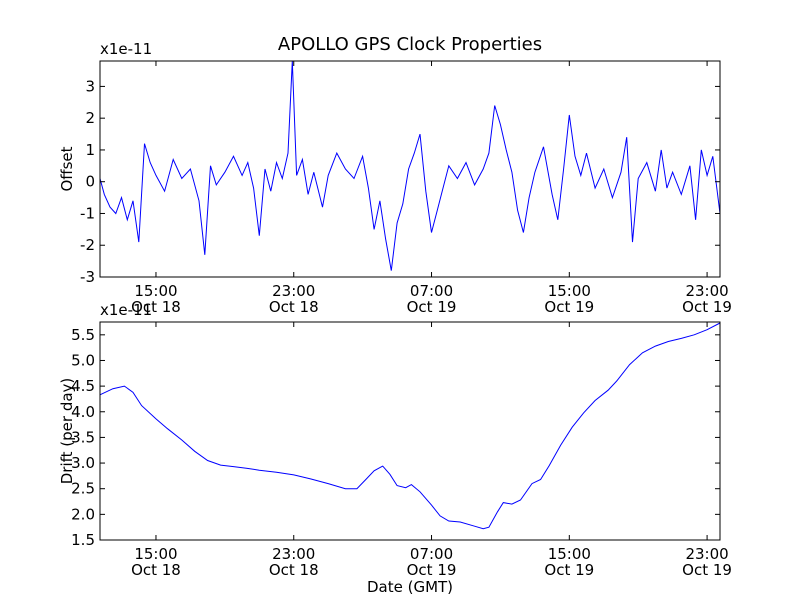  Describe the element at coordinates (83, 412) in the screenshot. I see `drift-y-tick-label: 4.0` at that location.